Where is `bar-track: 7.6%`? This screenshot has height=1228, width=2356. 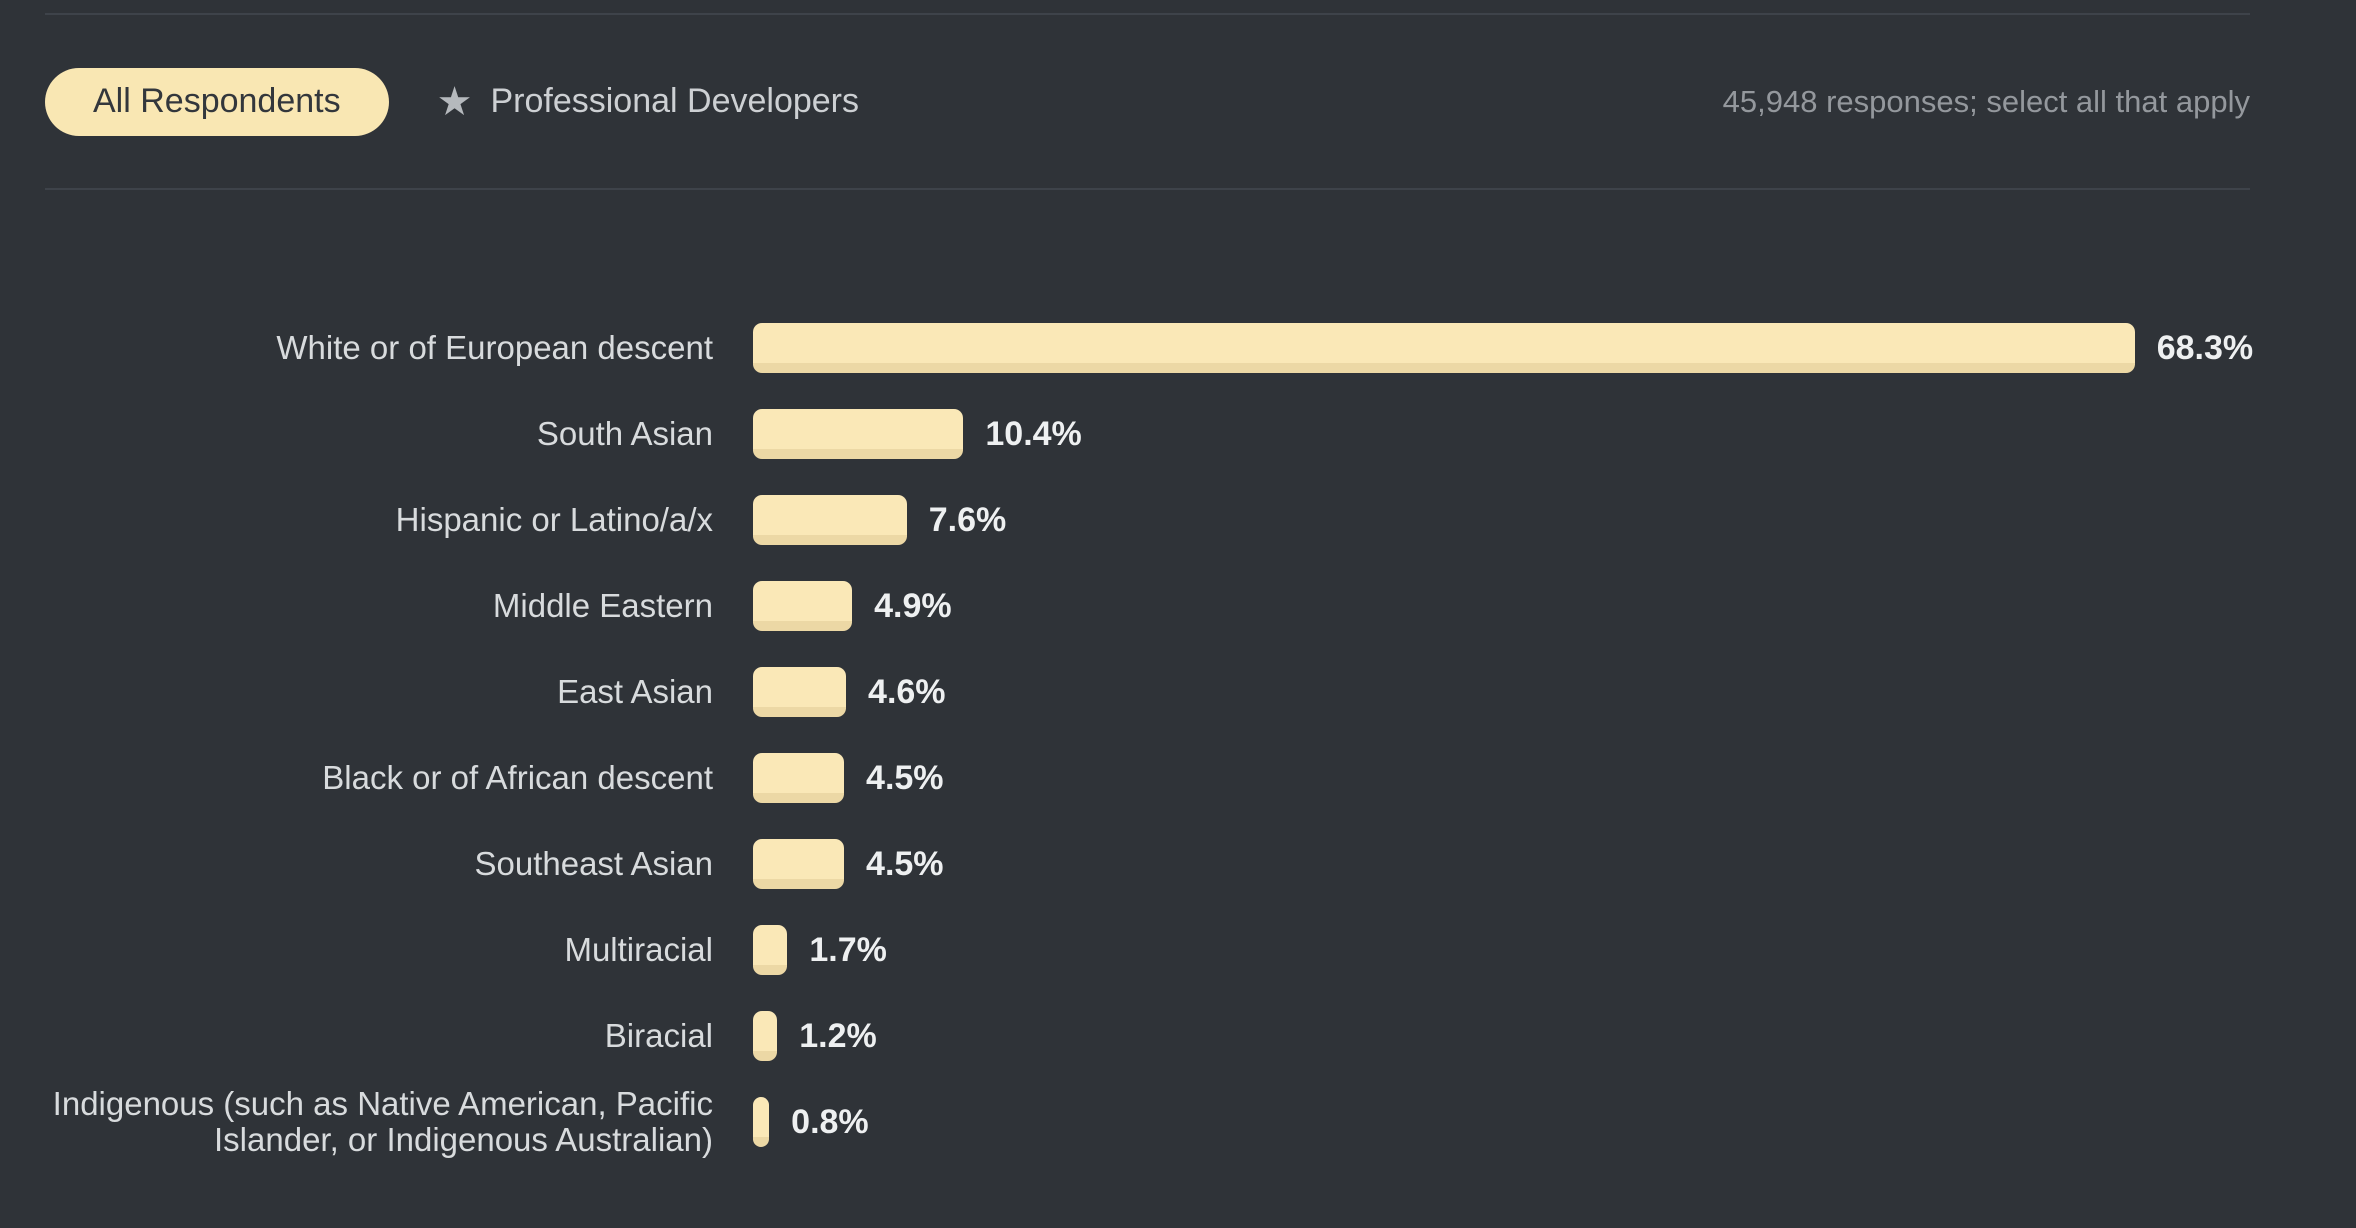 bar-track: 7.6% is located at coordinates (1501, 520).